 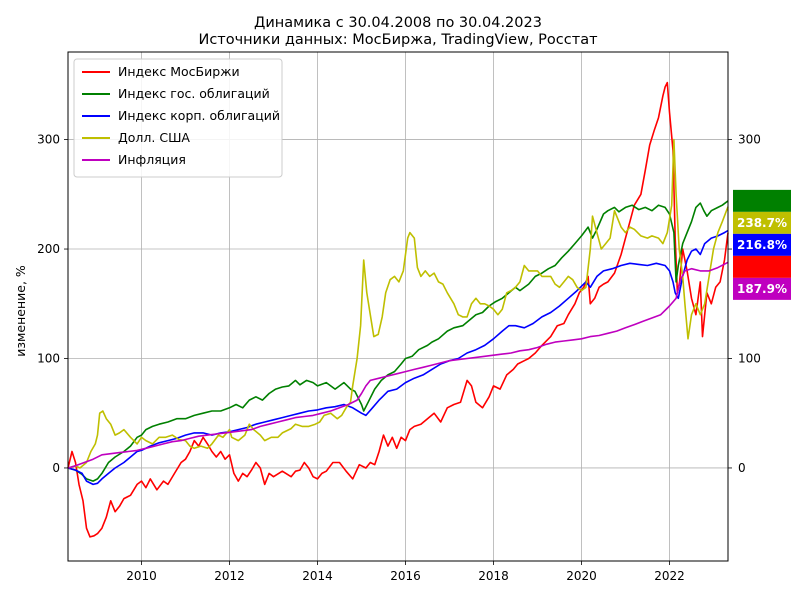 I want to click on end-labels: 238.7% 216.8% 187.9%, so click(x=762, y=244).